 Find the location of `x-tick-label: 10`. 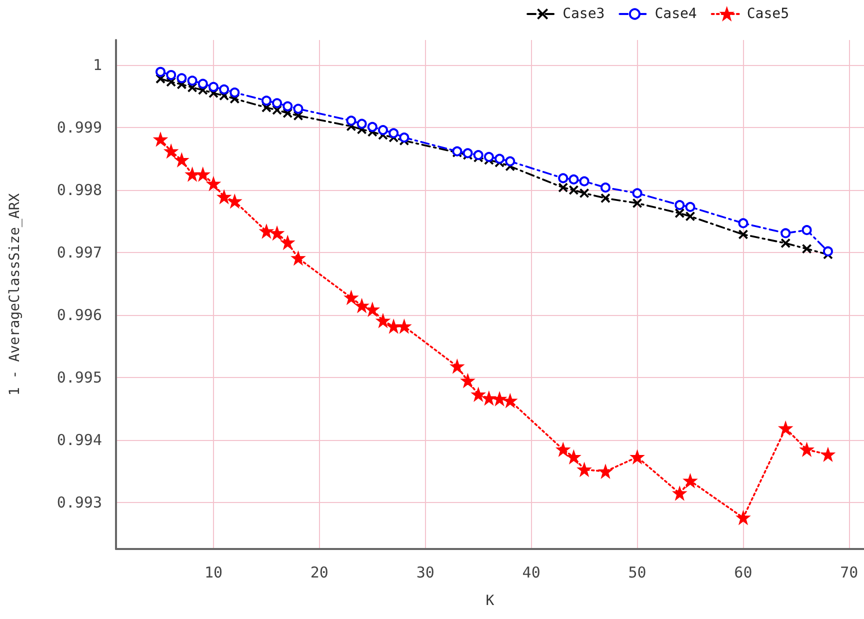

x-tick-label: 10 is located at coordinates (213, 573).